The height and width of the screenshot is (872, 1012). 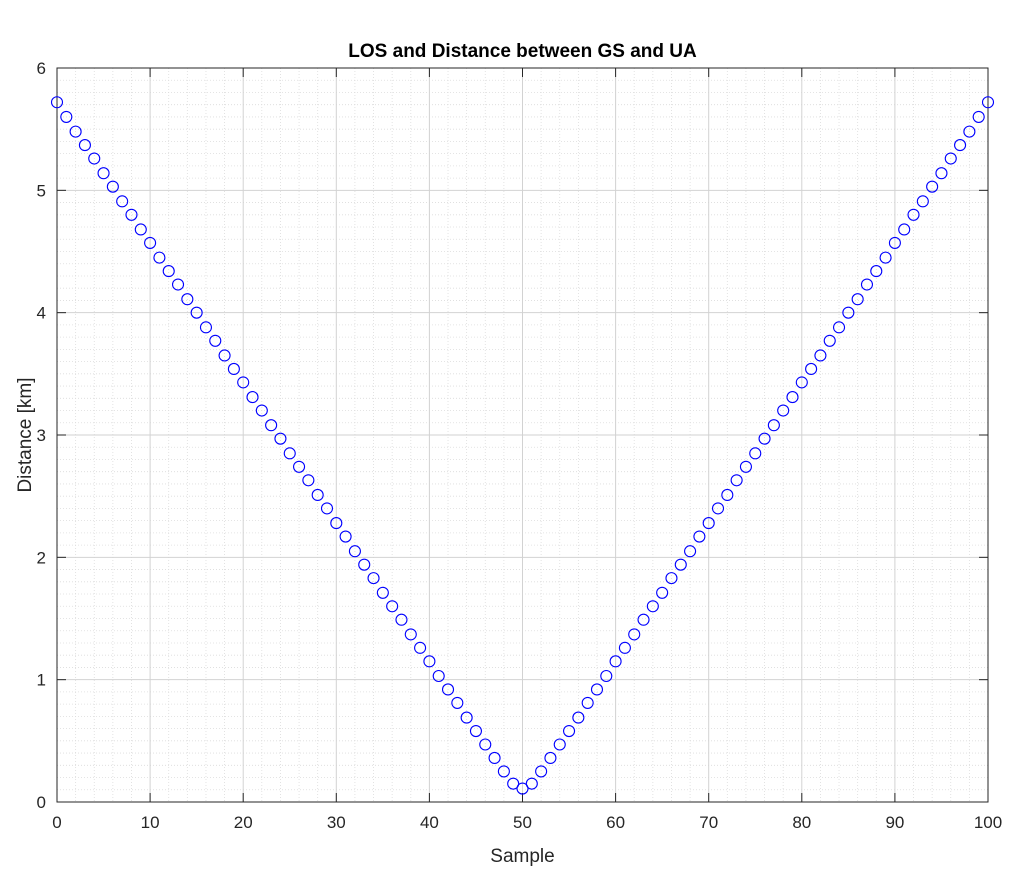 I want to click on y-tick-label: 4, so click(x=41, y=313).